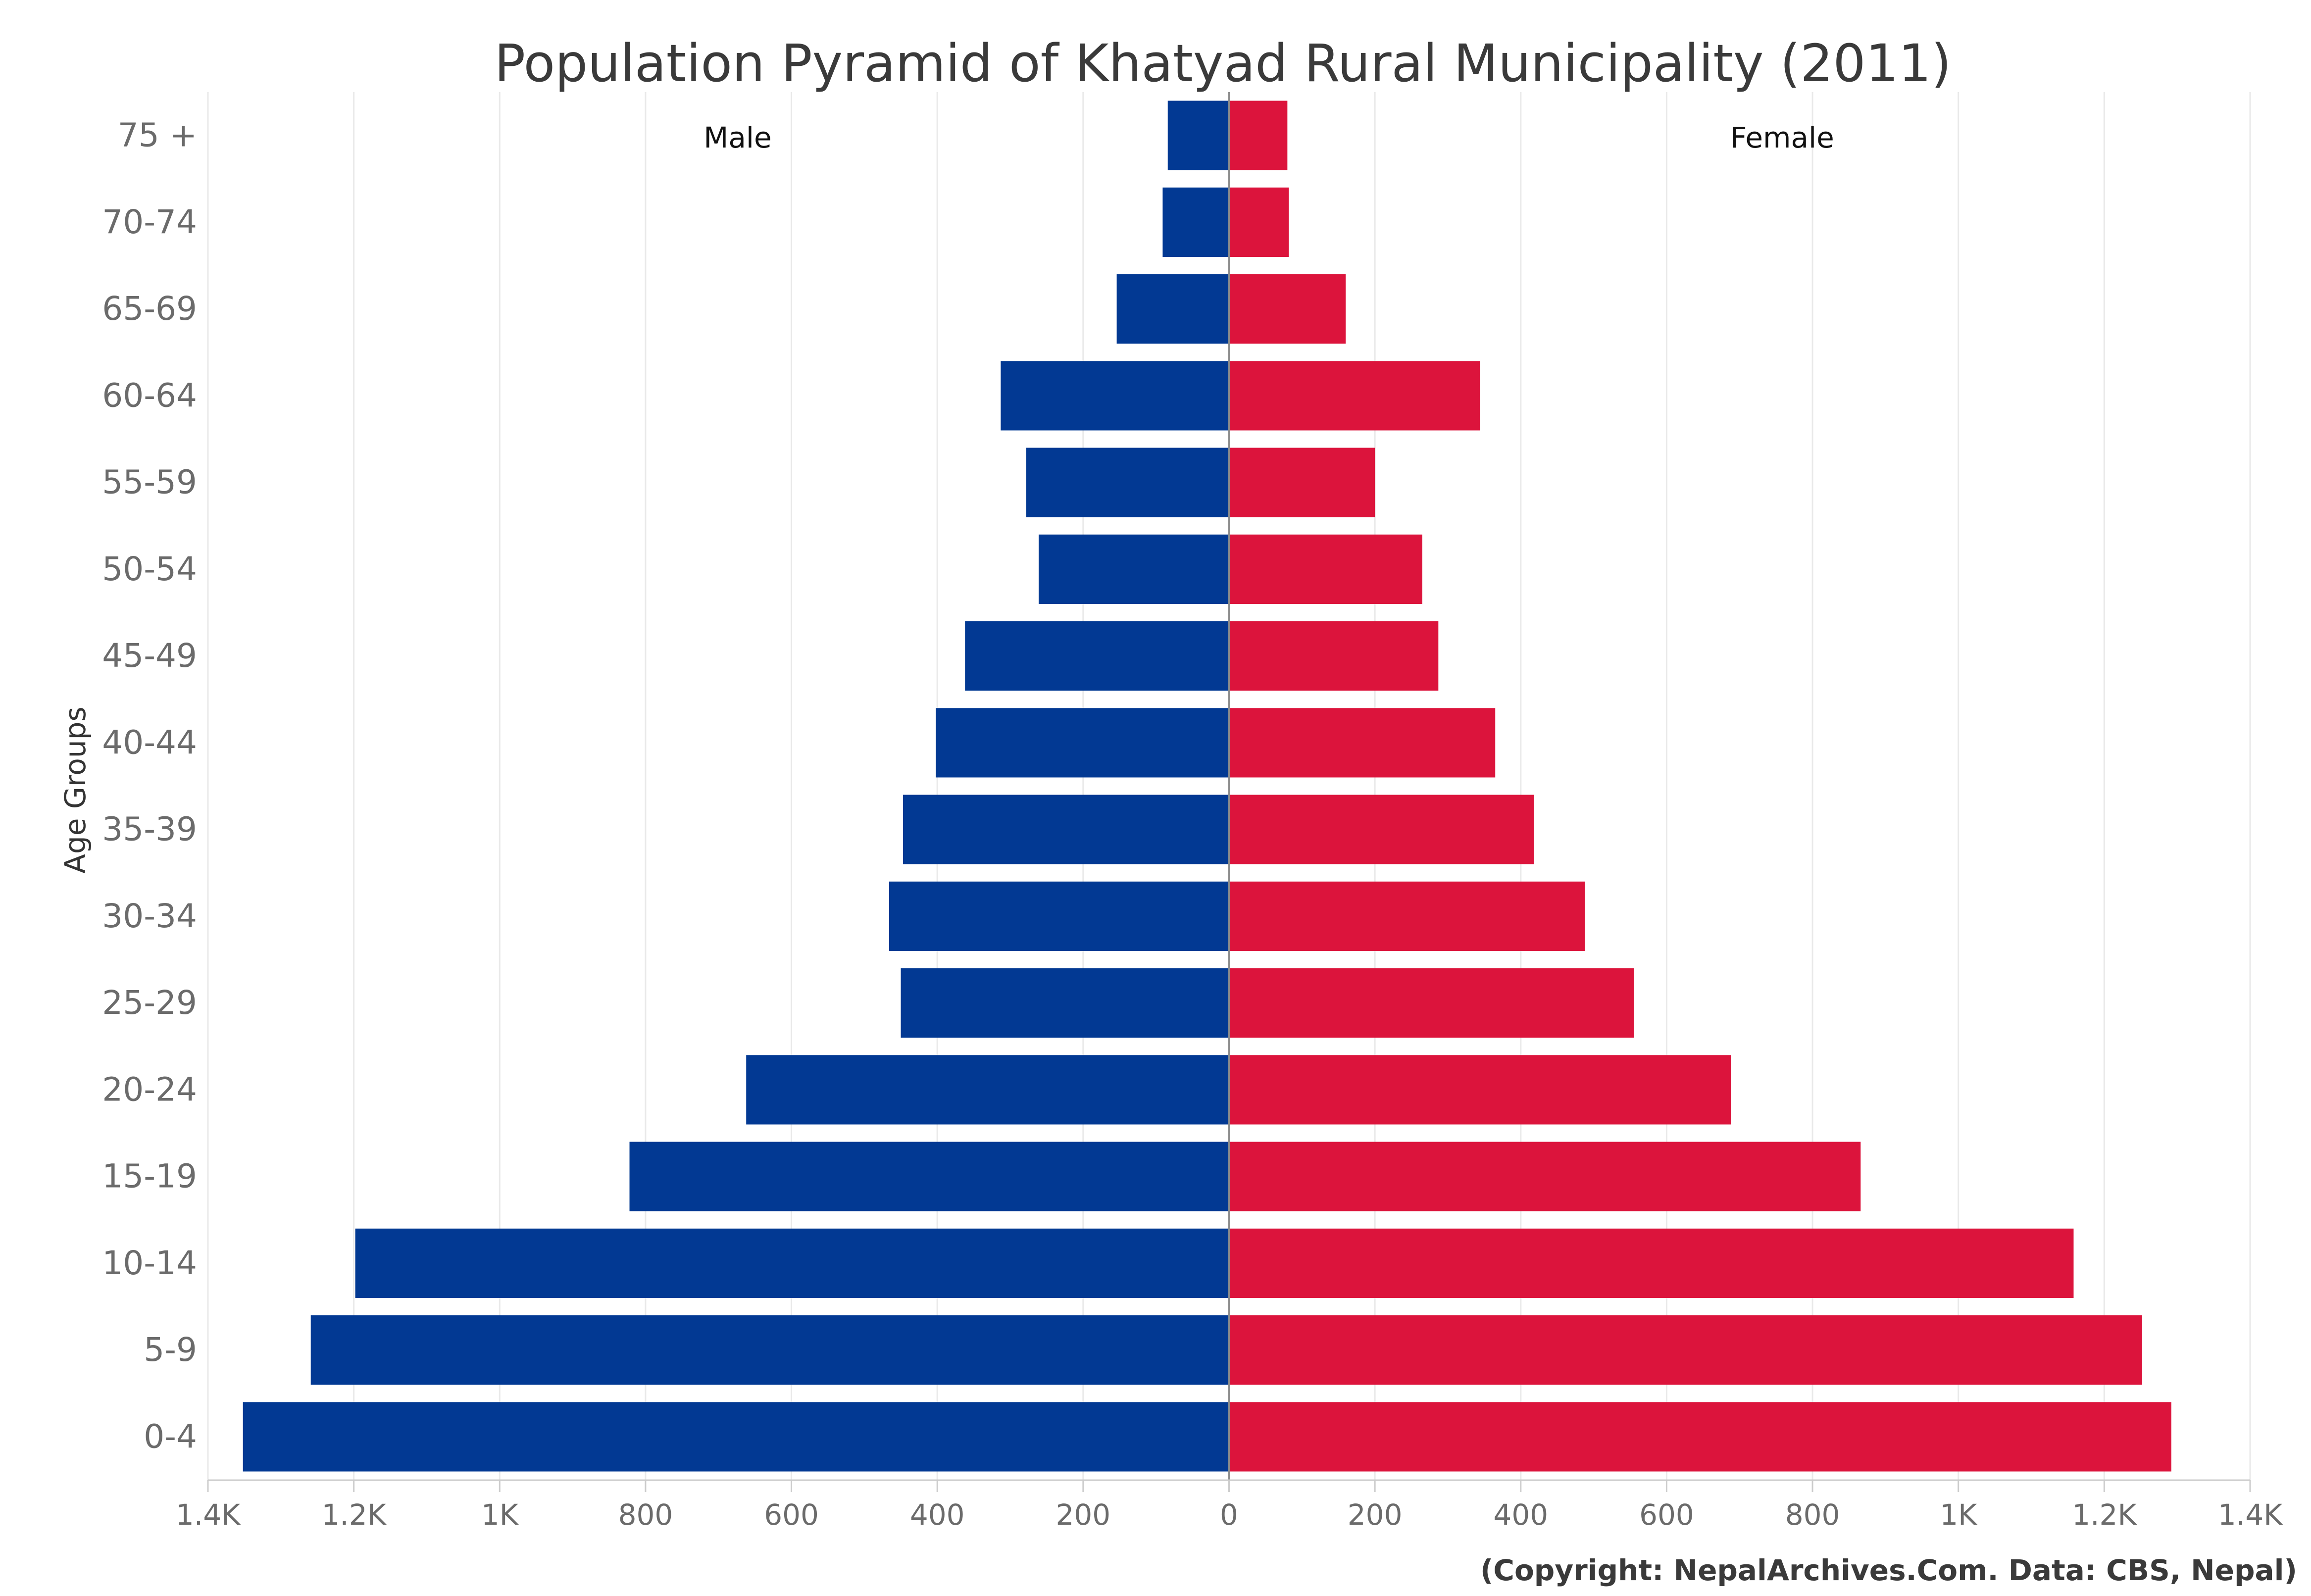  I want to click on x-tick-label-5: 400, so click(938, 1515).